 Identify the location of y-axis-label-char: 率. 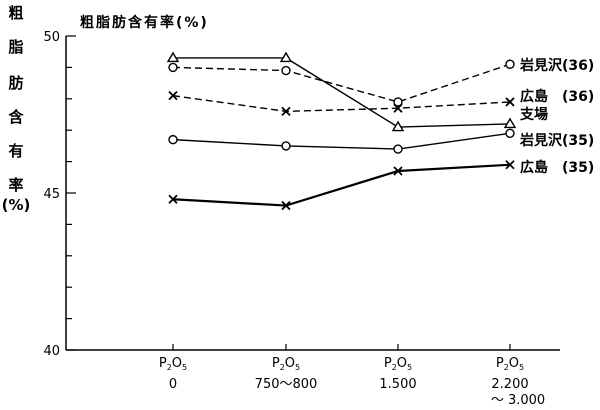
(15, 185).